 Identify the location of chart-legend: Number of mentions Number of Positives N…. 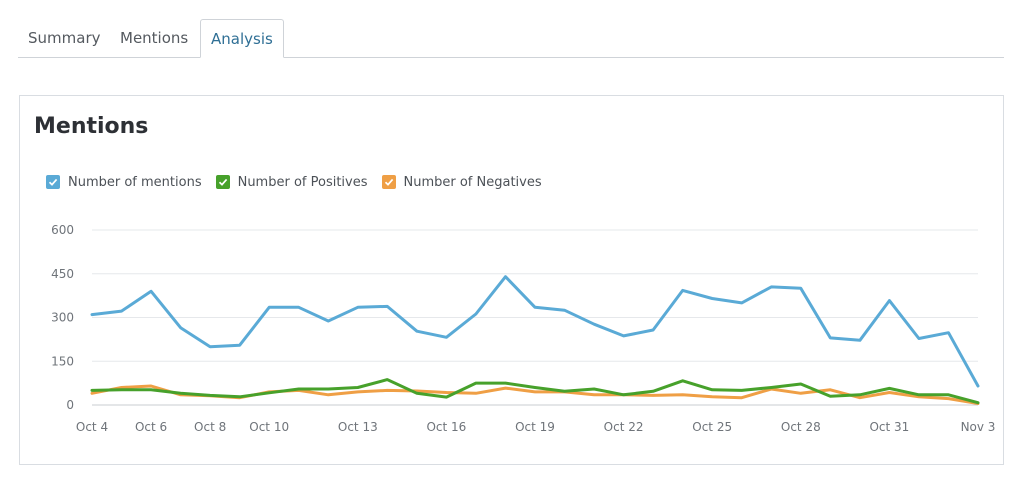
(301, 182).